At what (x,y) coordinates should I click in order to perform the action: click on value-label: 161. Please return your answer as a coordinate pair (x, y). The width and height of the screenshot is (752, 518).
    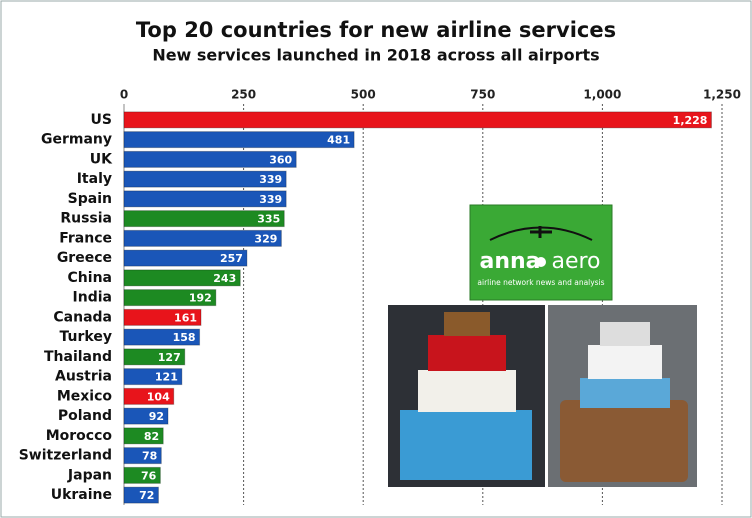
    Looking at the image, I should click on (185, 317).